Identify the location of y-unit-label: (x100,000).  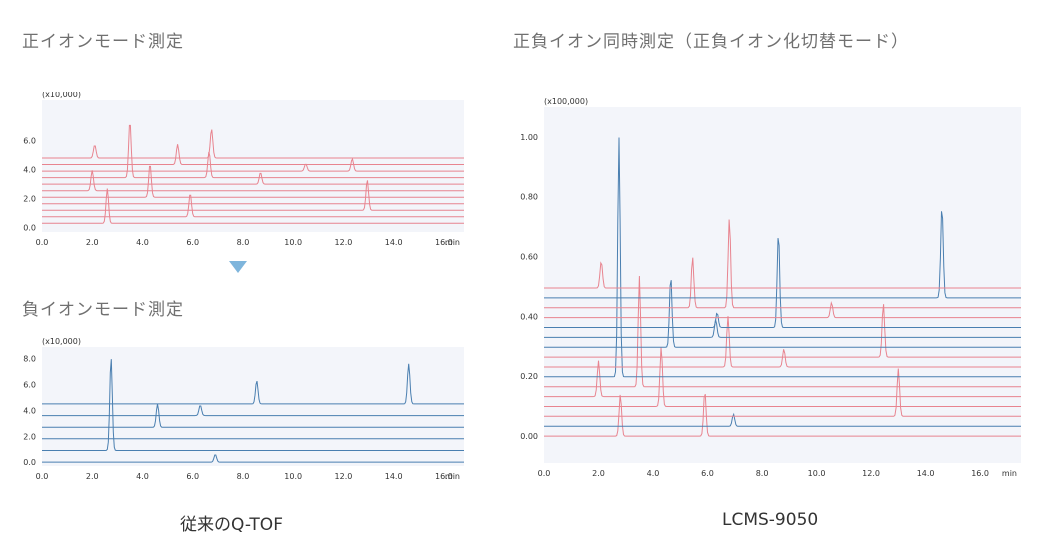
(566, 101).